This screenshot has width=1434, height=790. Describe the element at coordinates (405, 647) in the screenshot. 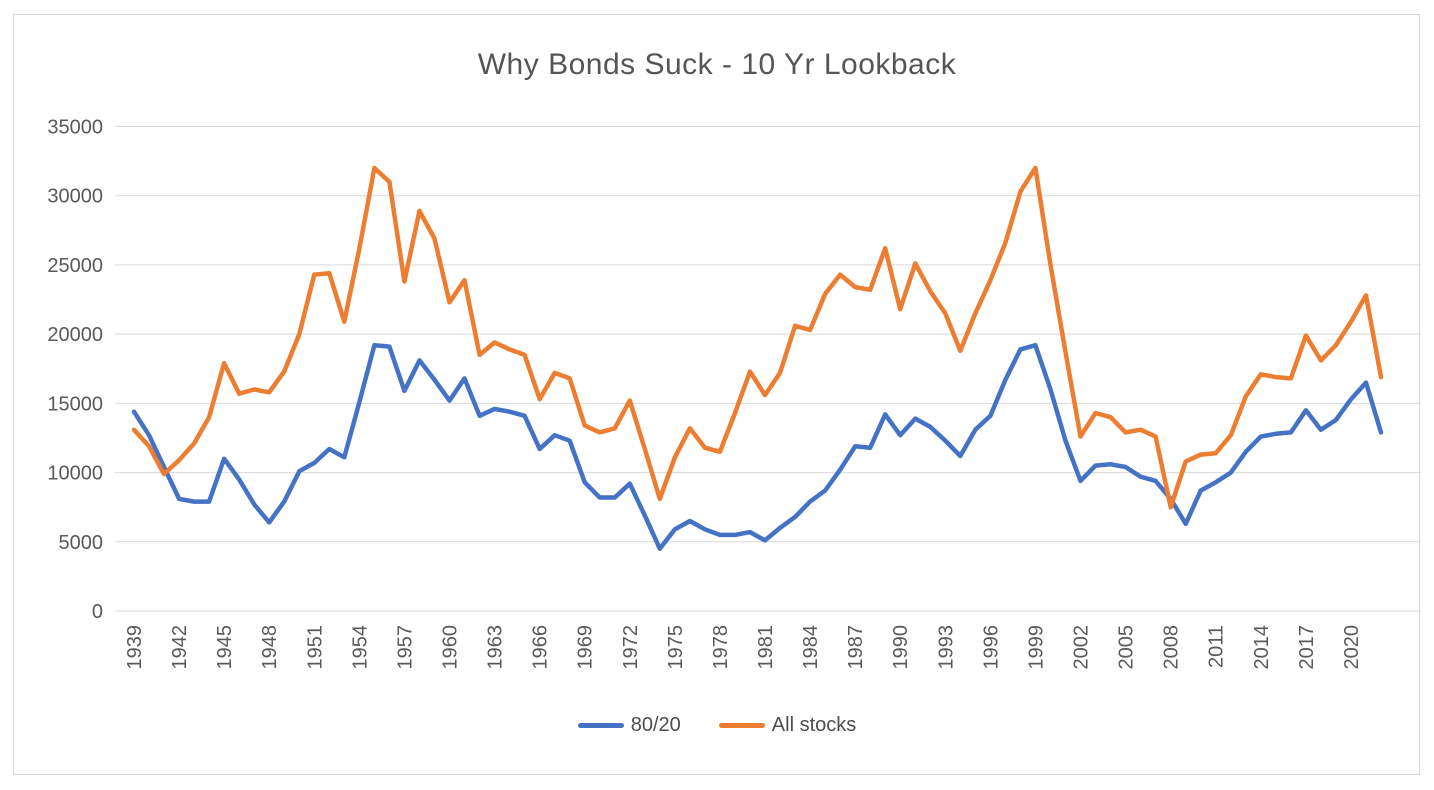

I see `x-axis-tick-label: 1957` at that location.